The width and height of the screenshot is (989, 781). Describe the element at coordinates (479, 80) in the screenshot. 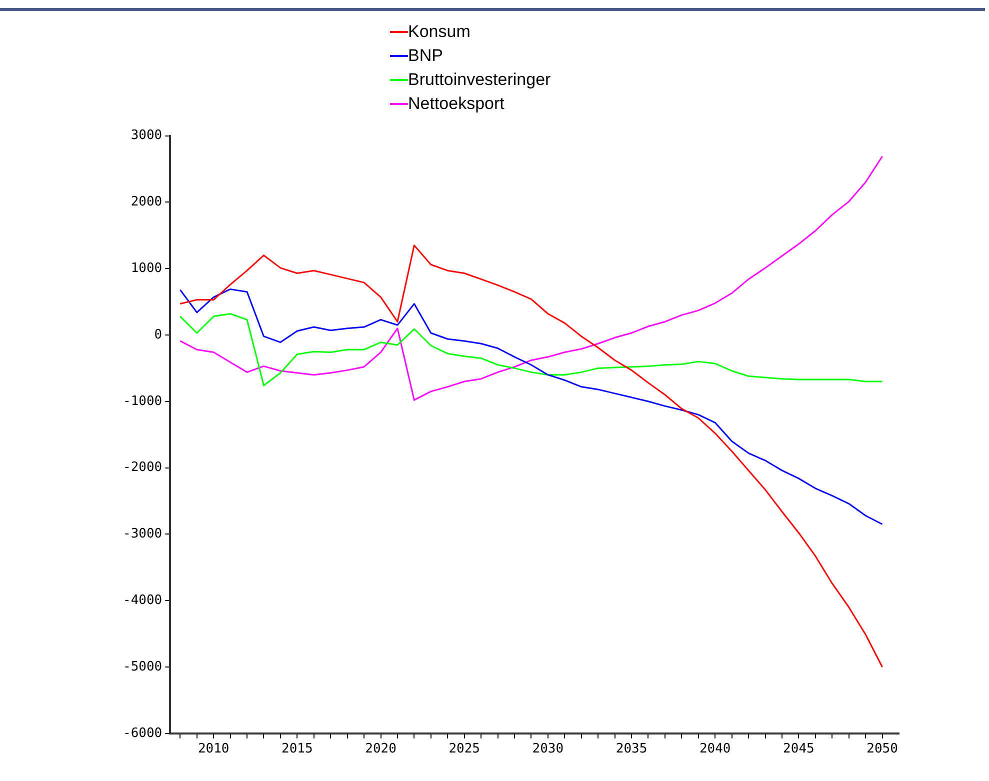

I see `legend-label: Bruttoinvesteringer` at that location.